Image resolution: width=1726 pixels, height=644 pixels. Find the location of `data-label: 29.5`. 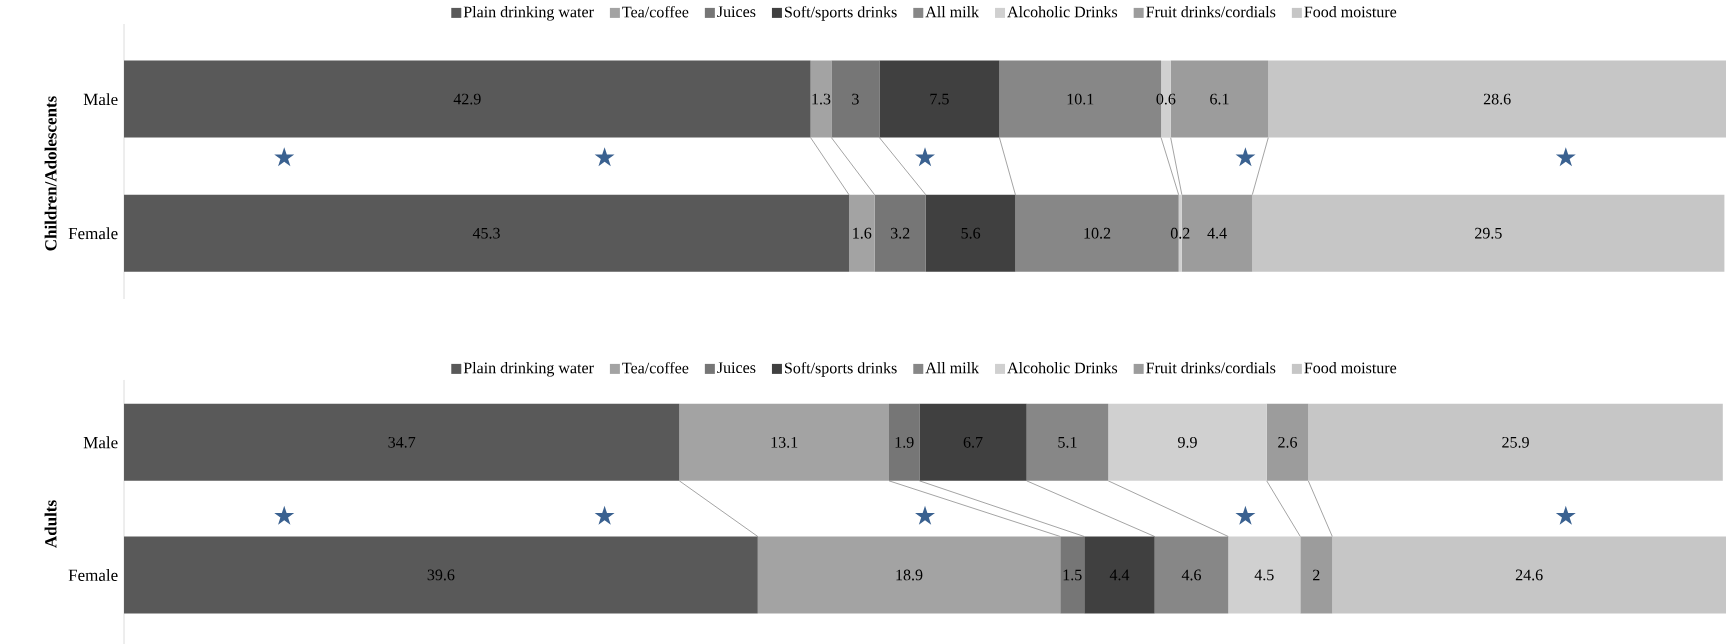

data-label: 29.5 is located at coordinates (1488, 233).